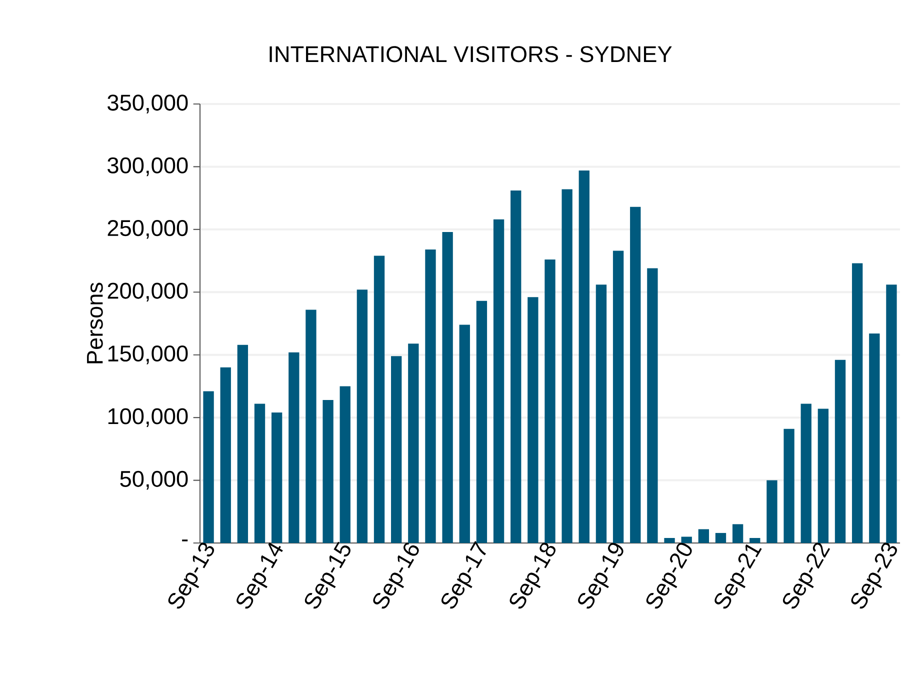  Describe the element at coordinates (95, 323) in the screenshot. I see `y-axis-title: Persons` at that location.